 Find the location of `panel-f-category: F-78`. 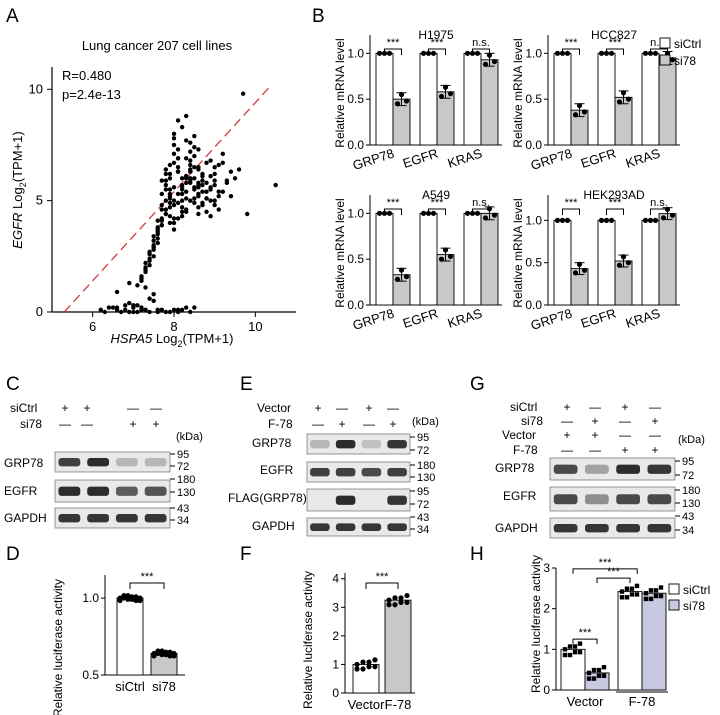

panel-f-category: F-78 is located at coordinates (398, 704).